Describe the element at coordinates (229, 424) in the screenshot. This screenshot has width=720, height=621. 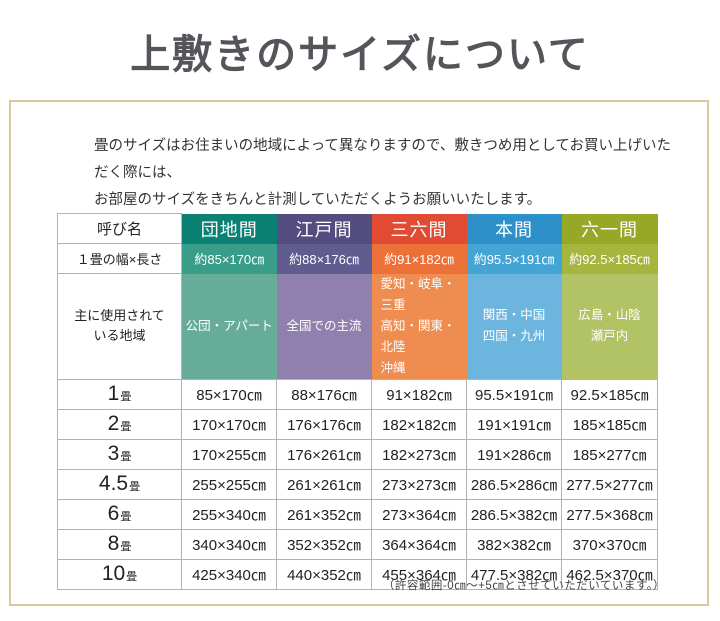
I see `cell-value: 170×170㎝` at that location.